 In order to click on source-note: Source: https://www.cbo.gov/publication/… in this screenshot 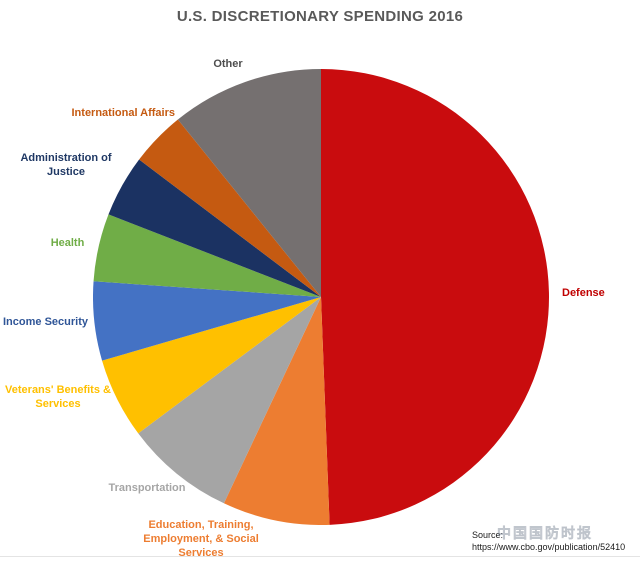, I will do `click(554, 541)`.